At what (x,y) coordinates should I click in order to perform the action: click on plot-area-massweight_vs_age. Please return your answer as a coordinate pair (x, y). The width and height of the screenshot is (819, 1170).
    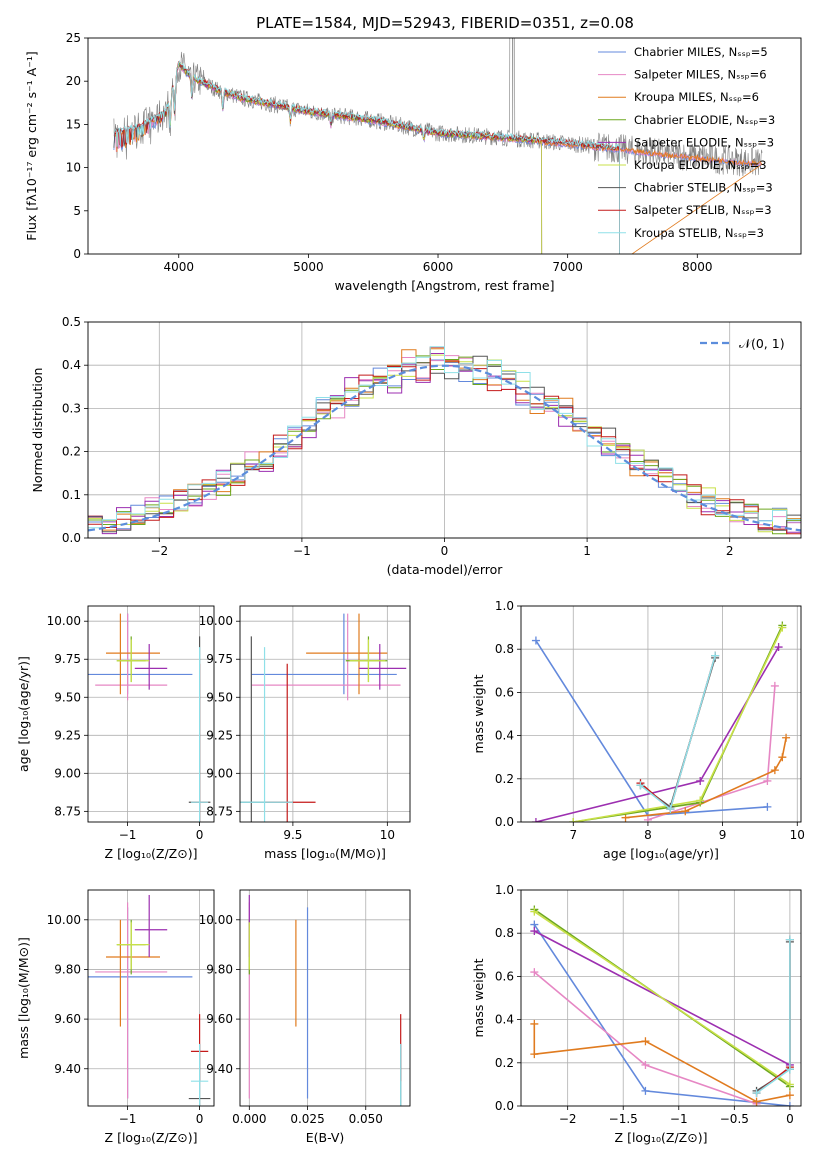
    Looking at the image, I should click on (661, 721).